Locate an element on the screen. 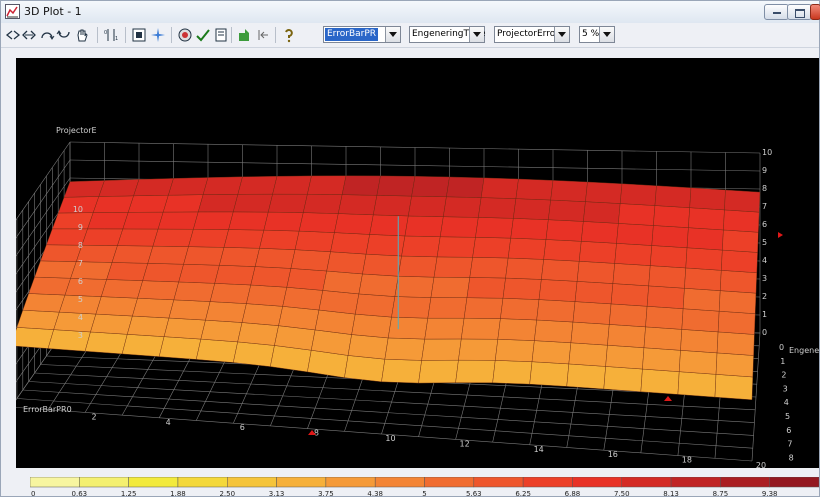 The height and width of the screenshot is (498, 820). minimize-button is located at coordinates (776, 12).